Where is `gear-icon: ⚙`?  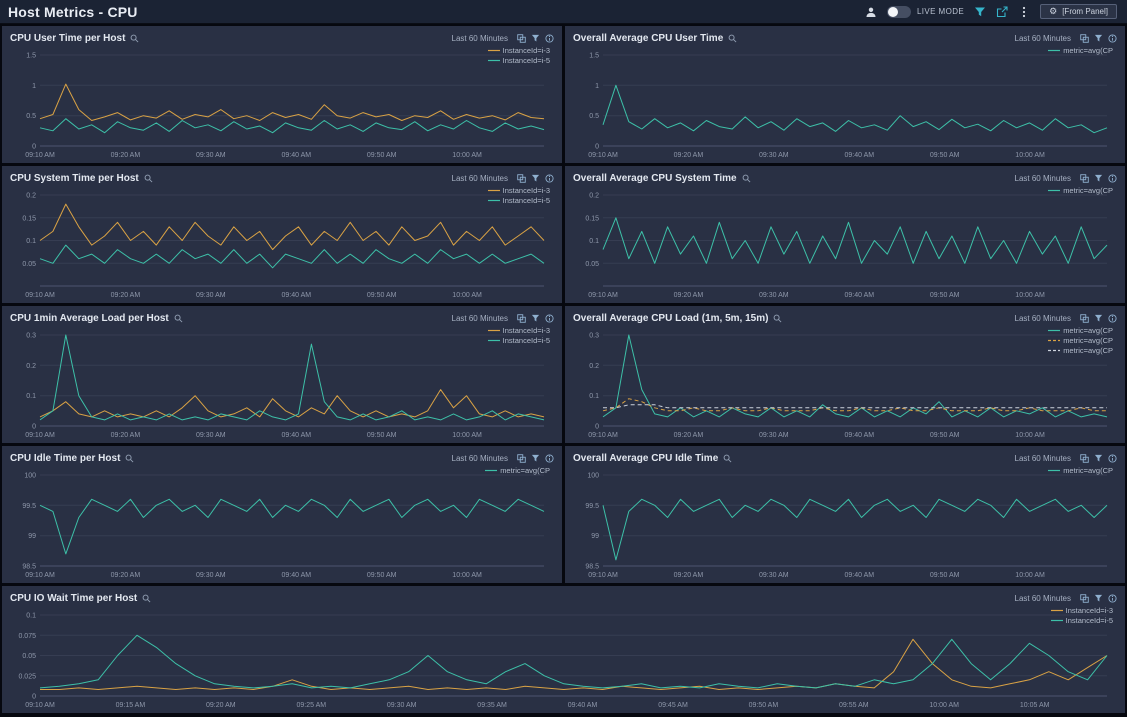 gear-icon: ⚙ is located at coordinates (1053, 11).